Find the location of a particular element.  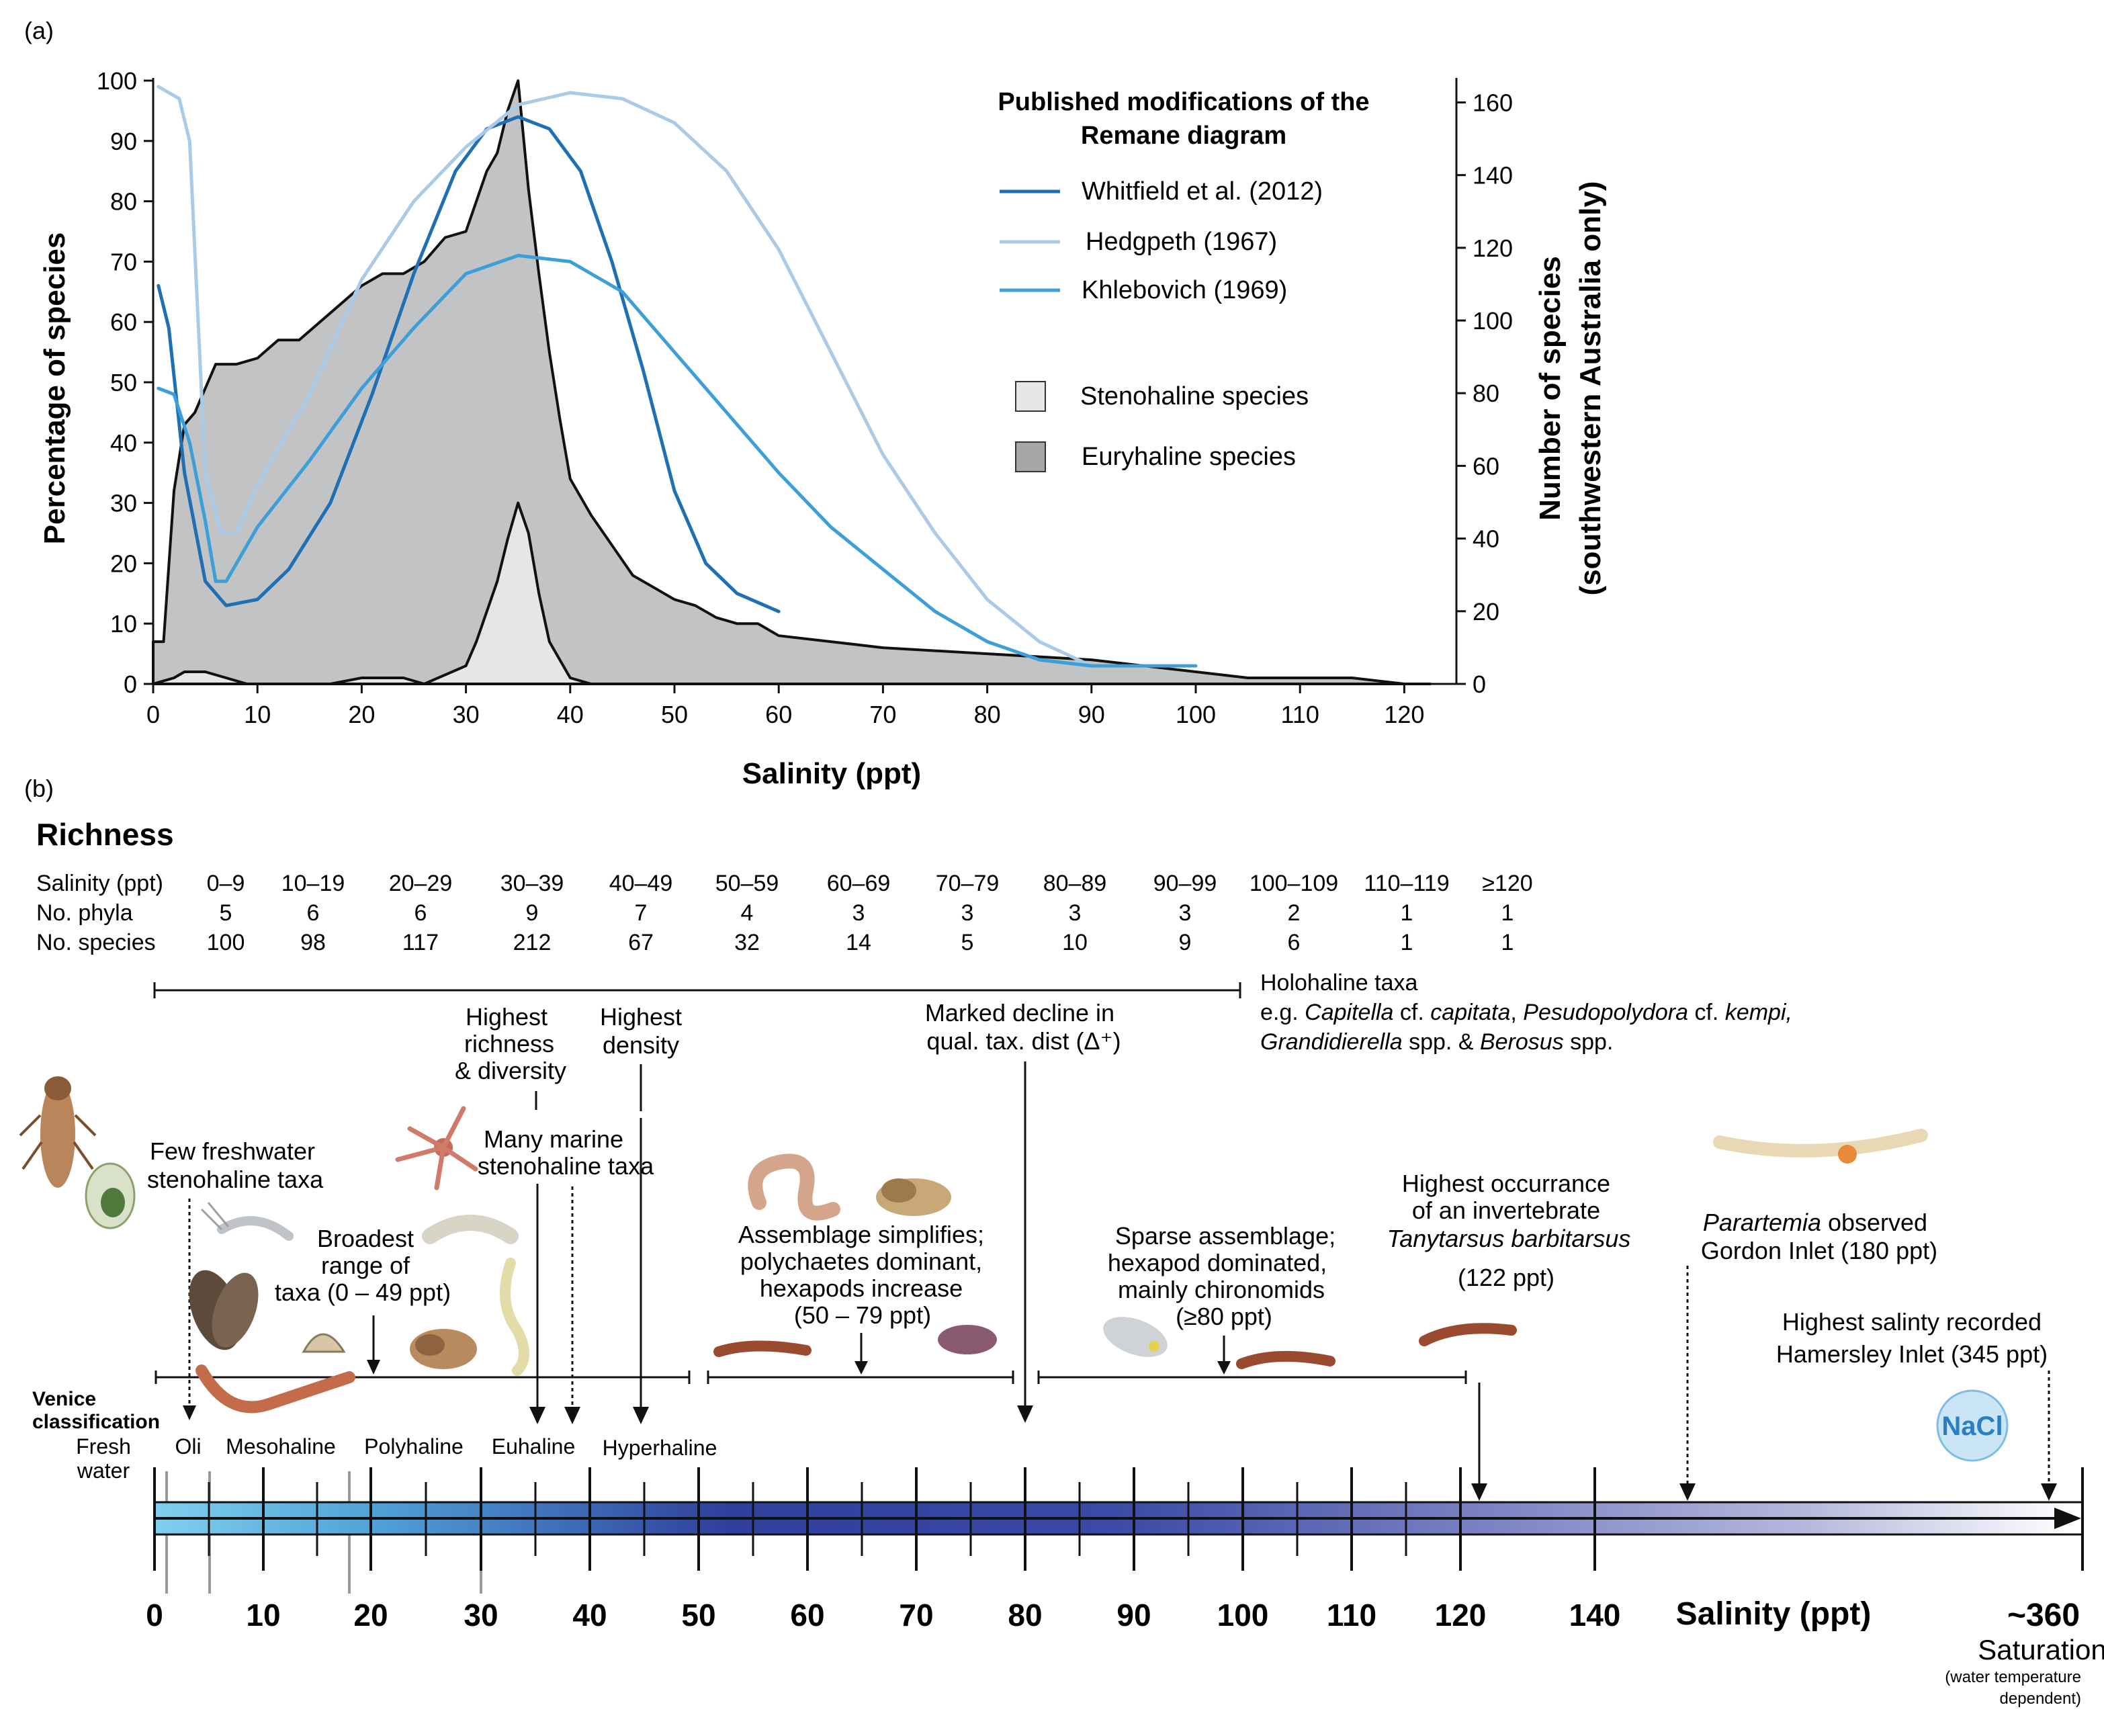

nacl-label: NaCl is located at coordinates (1972, 1427).